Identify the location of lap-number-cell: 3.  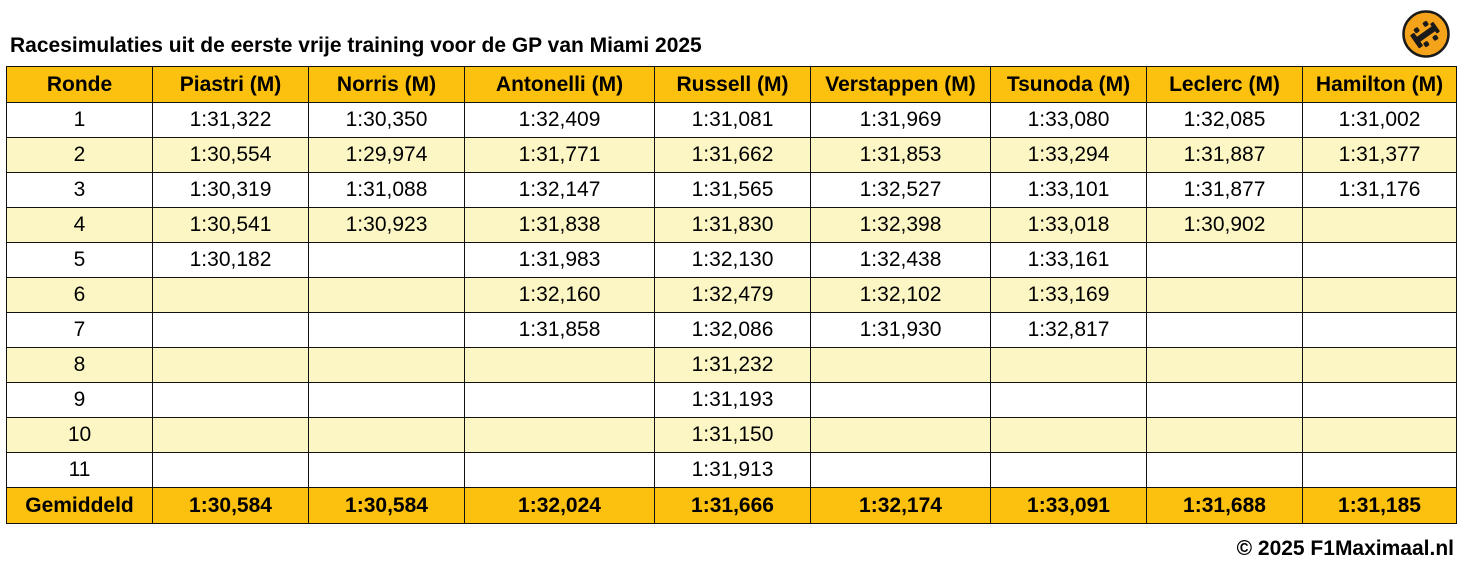
(79, 190).